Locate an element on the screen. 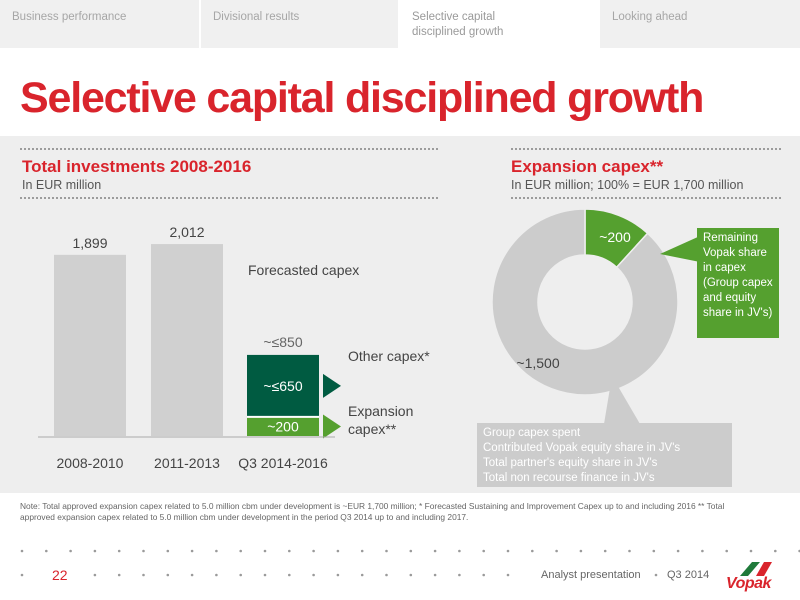 Image resolution: width=800 pixels, height=600 pixels. logo-text: Vopak is located at coordinates (748, 583).